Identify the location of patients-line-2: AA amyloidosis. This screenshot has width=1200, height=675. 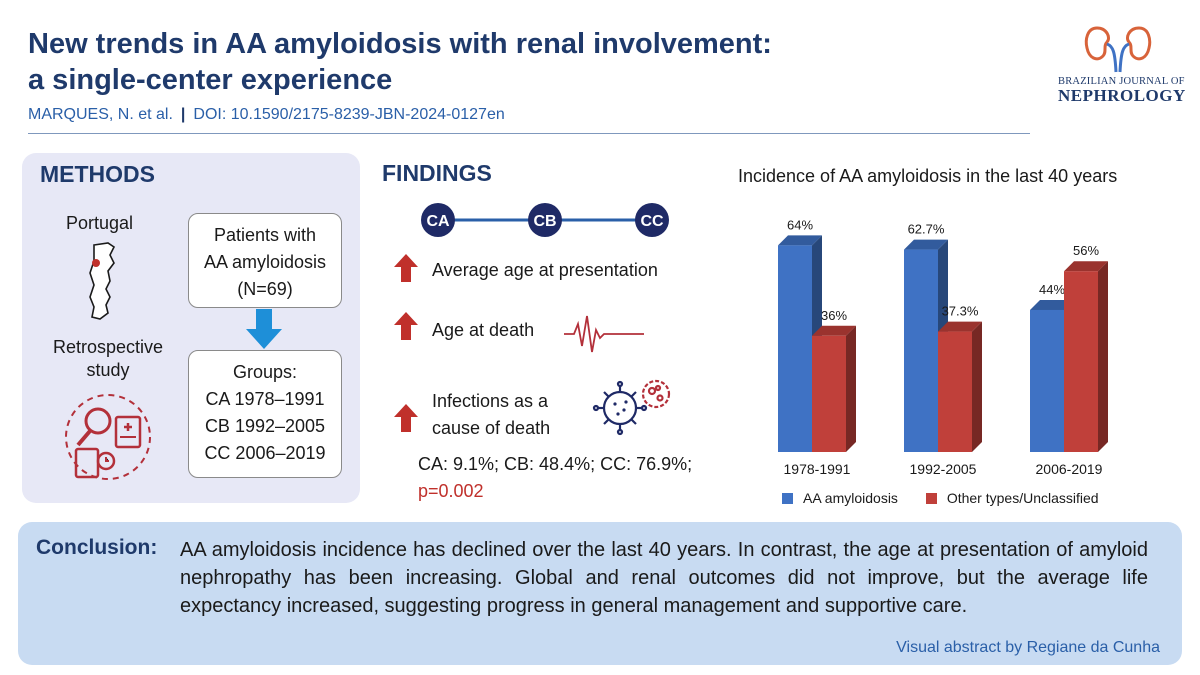
(265, 262).